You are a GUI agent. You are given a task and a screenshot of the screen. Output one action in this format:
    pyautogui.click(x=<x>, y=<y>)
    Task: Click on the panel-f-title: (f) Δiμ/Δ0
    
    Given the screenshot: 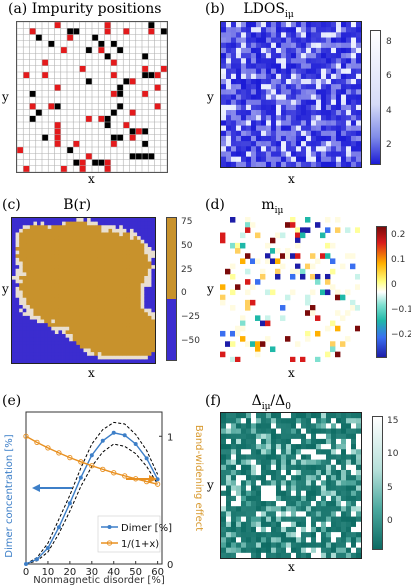 What is the action you would take?
    pyautogui.click(x=248, y=402)
    